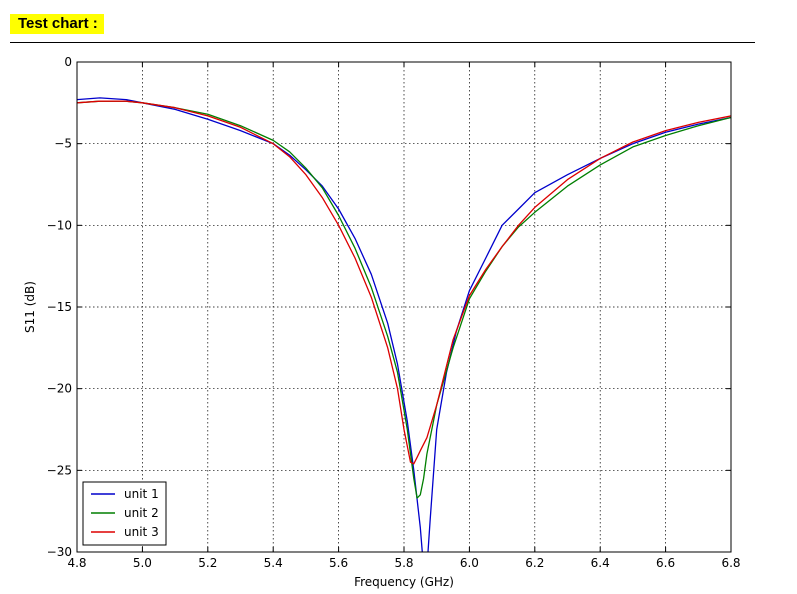  What do you see at coordinates (30, 307) in the screenshot?
I see `y-axis-label: S11 (dB)` at bounding box center [30, 307].